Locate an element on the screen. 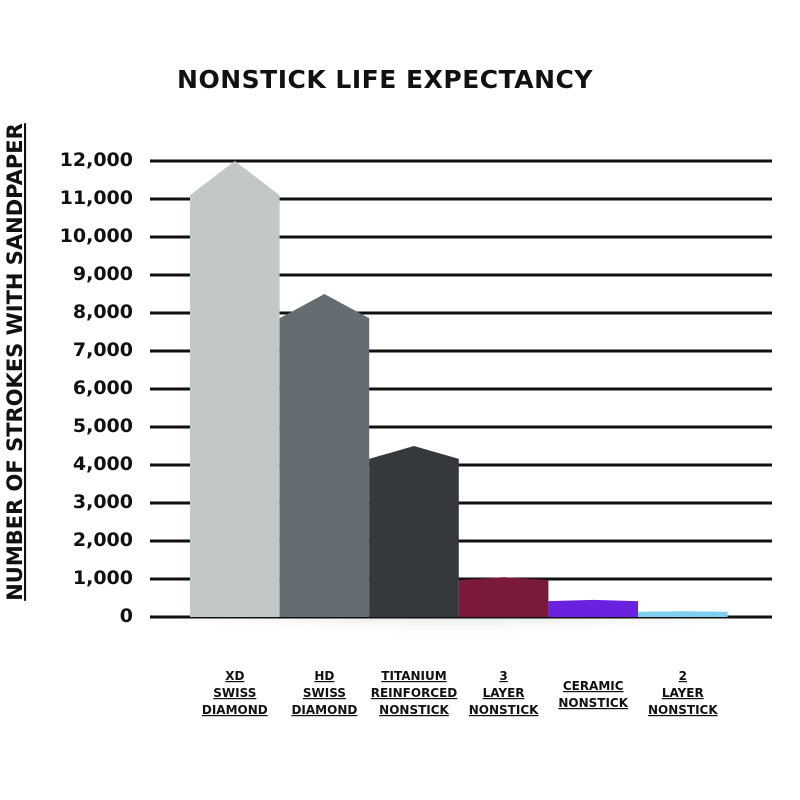 The height and width of the screenshot is (800, 800). y-tick-label: 11,000 is located at coordinates (96, 198).